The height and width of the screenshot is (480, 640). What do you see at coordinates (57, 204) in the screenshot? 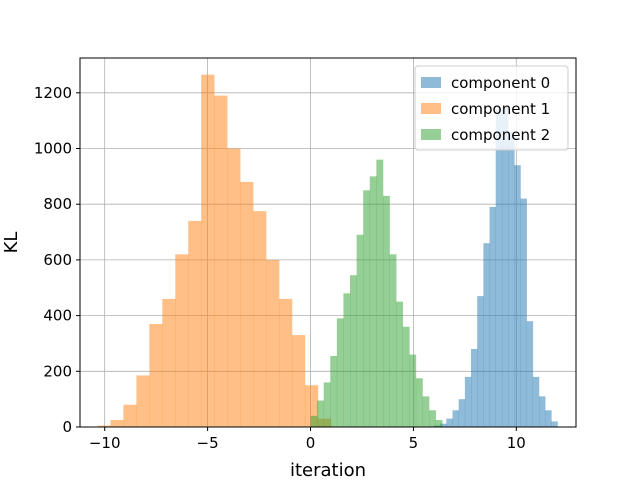
I see `y-tick-label-4: 800` at bounding box center [57, 204].